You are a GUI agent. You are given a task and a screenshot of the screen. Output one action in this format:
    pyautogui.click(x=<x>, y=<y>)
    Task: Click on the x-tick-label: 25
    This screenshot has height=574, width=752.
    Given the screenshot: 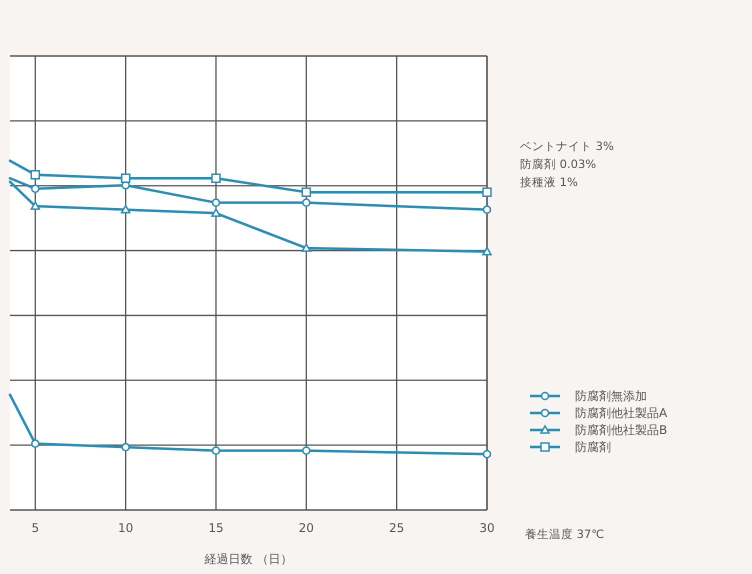 What is the action you would take?
    pyautogui.click(x=396, y=528)
    